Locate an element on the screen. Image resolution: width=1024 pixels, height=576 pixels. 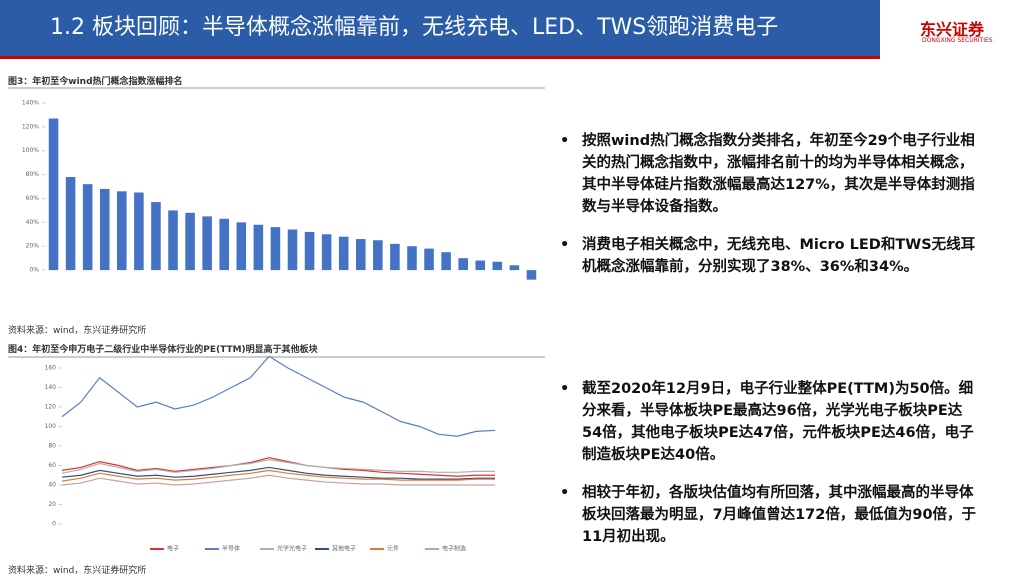
y-tick-label: 140 is located at coordinates (51, 387).